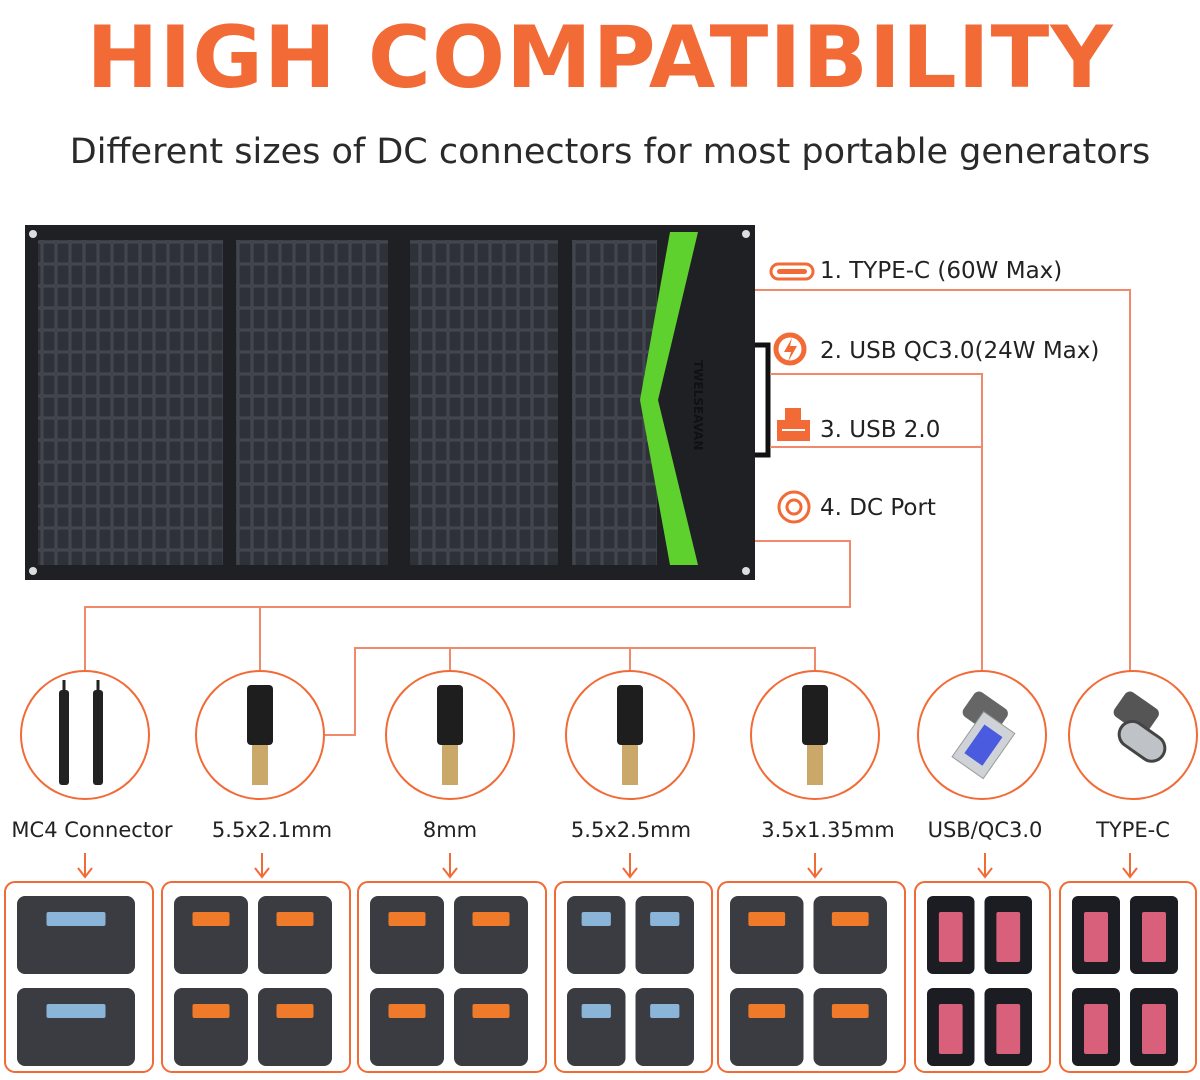 This screenshot has width=1200, height=1080. Describe the element at coordinates (982, 735) in the screenshot. I see `connector-usb-a-plug` at that location.